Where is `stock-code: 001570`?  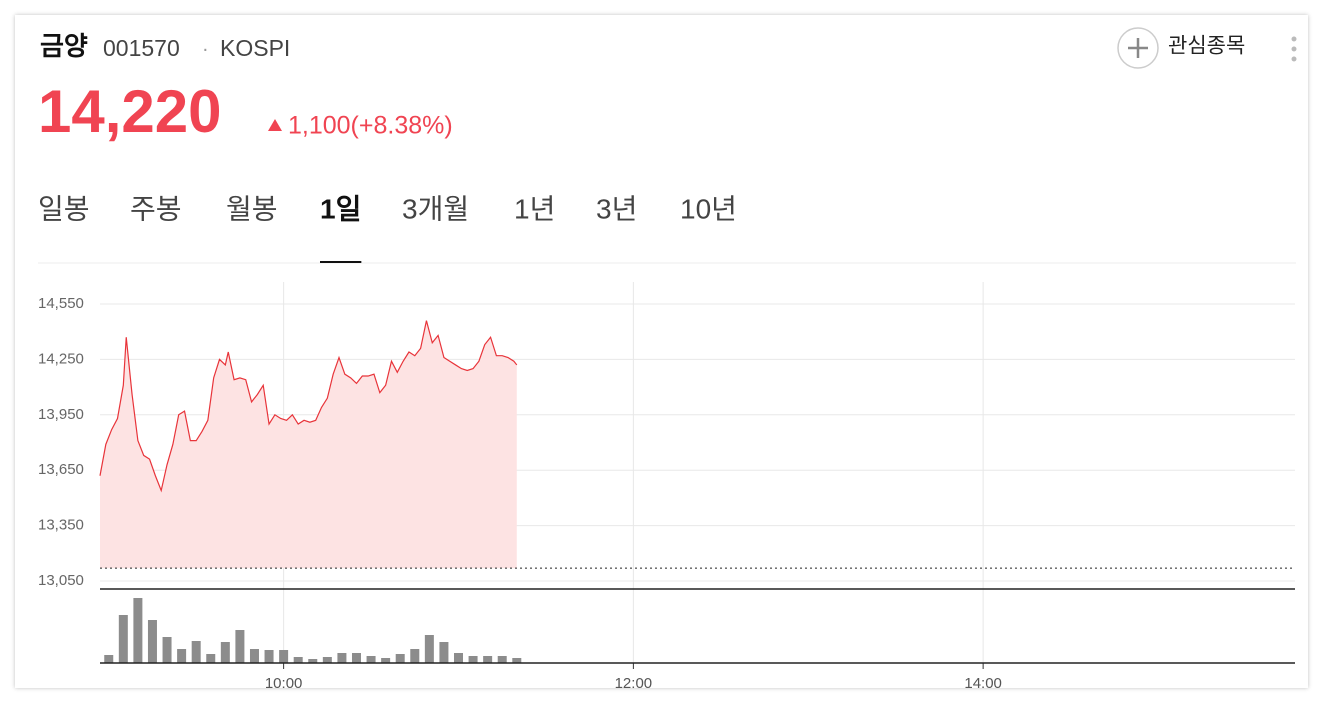
stock-code: 001570 is located at coordinates (141, 48).